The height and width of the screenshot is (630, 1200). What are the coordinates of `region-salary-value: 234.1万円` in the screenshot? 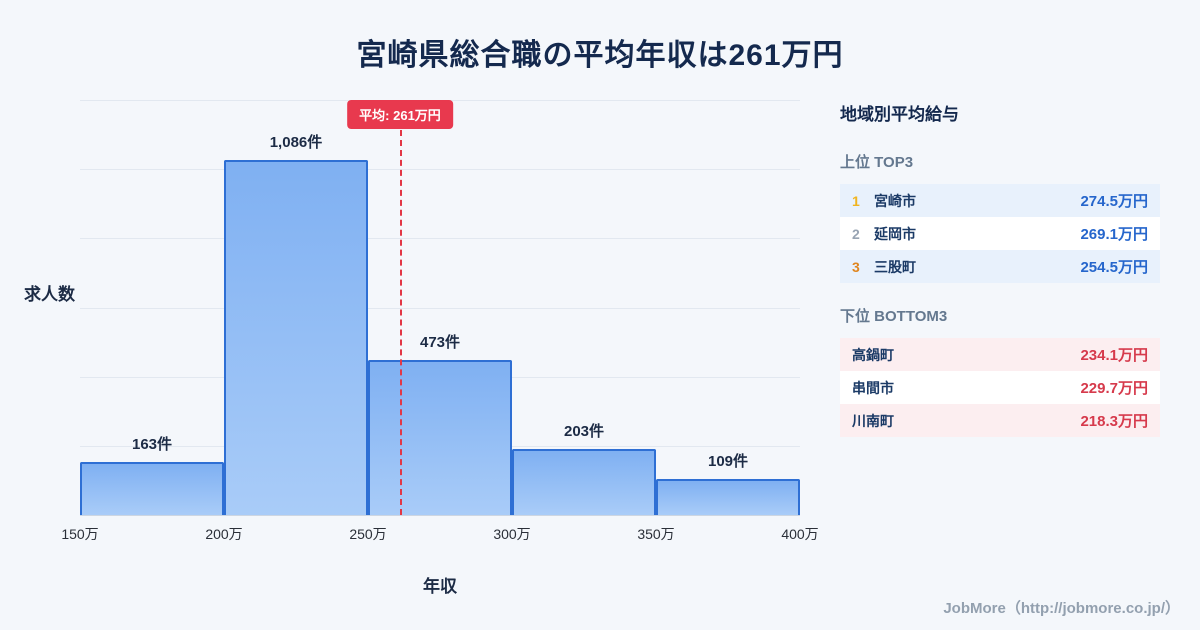 It's located at (1114, 355).